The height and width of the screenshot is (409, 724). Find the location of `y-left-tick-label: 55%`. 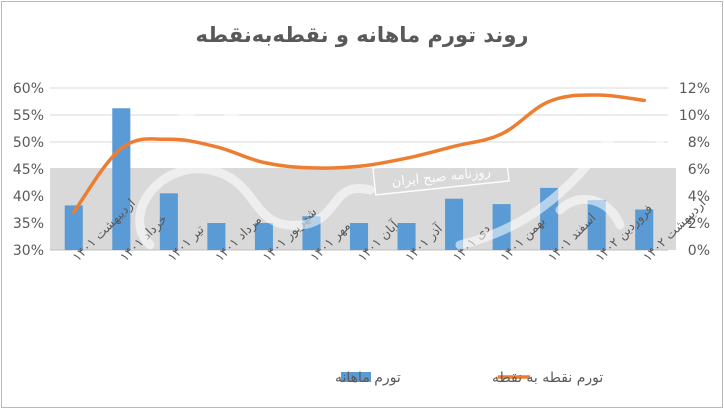

y-left-tick-label: 55% is located at coordinates (28, 116).